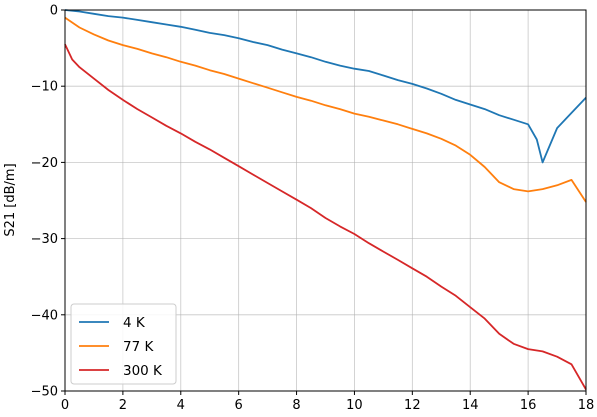 The image size is (597, 417). Describe the element at coordinates (44, 87) in the screenshot. I see `y-tick-label: −10` at that location.